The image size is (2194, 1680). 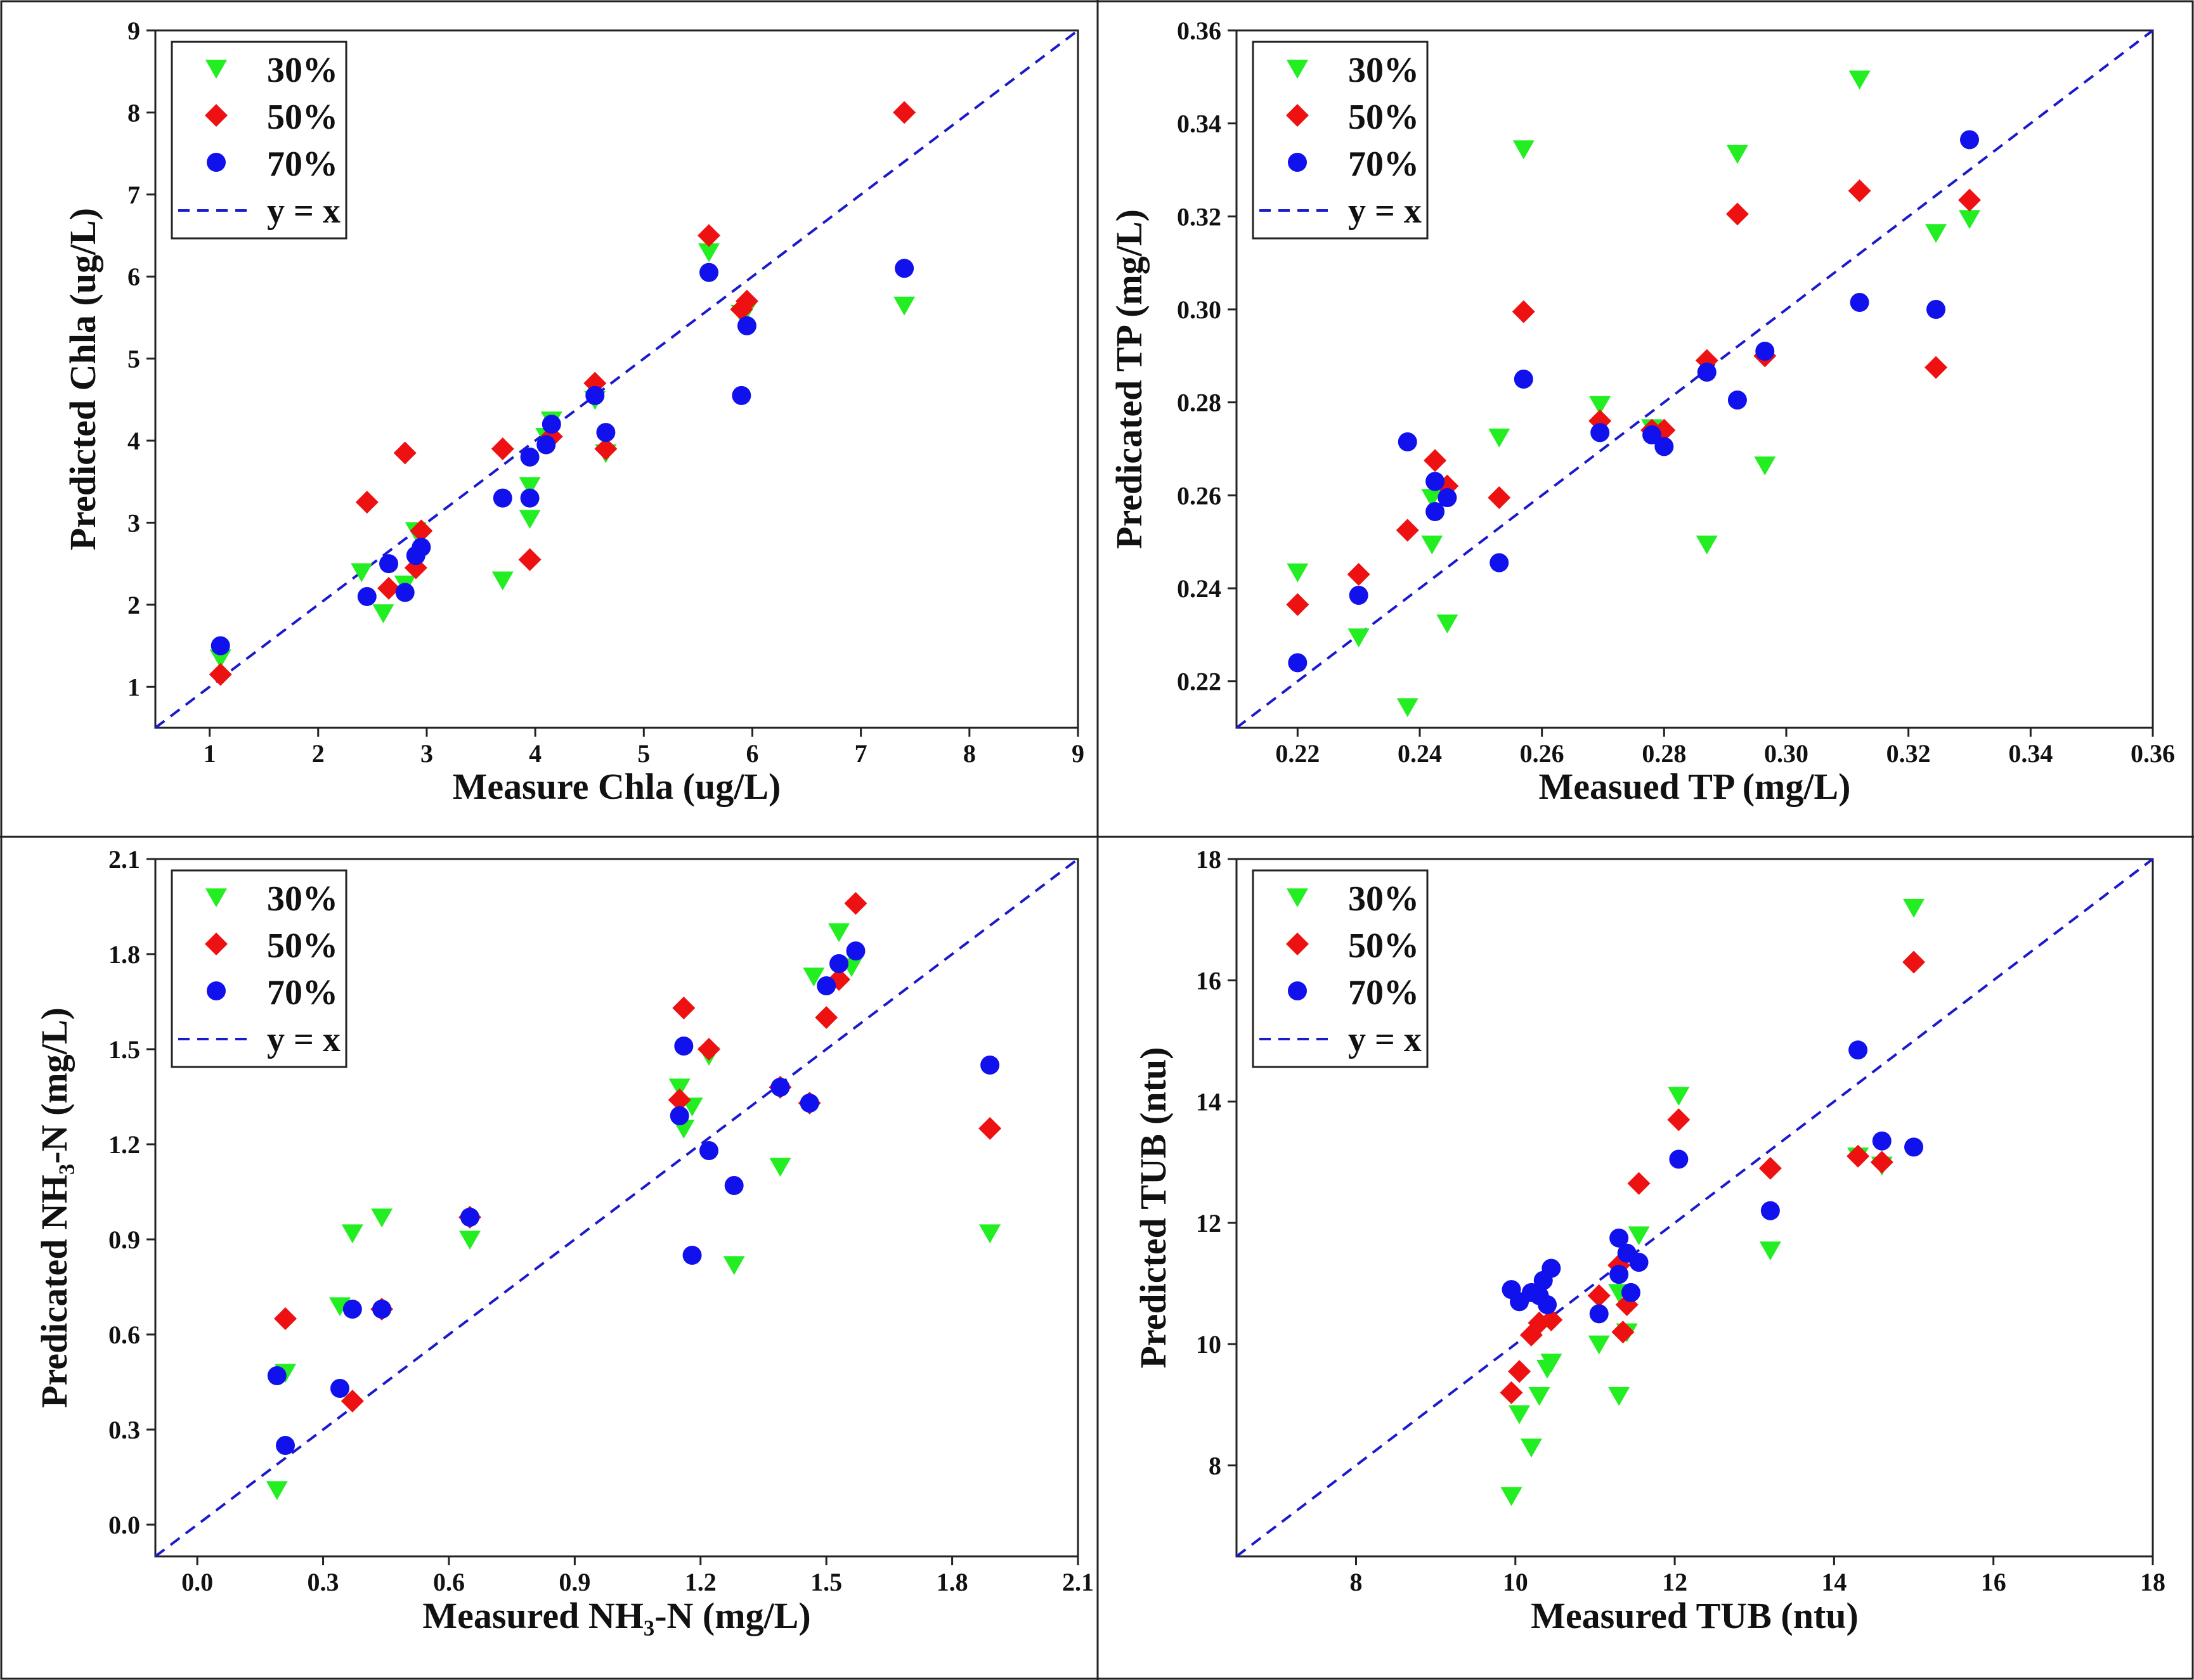 What do you see at coordinates (1199, 682) in the screenshot?
I see `y-tick-label: 0.22` at bounding box center [1199, 682].